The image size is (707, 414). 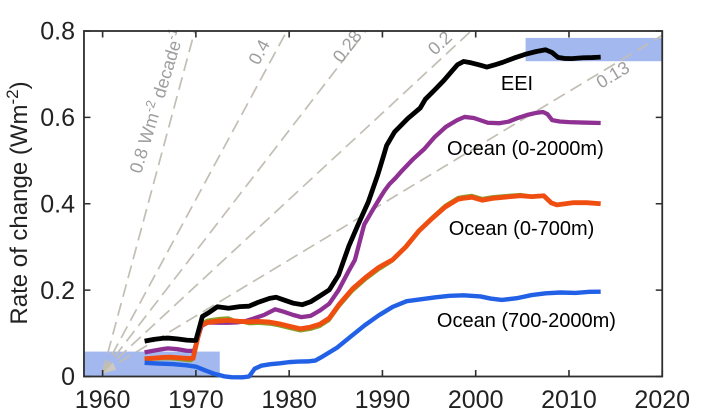 I want to click on svg-text: 1980, so click(x=289, y=397).